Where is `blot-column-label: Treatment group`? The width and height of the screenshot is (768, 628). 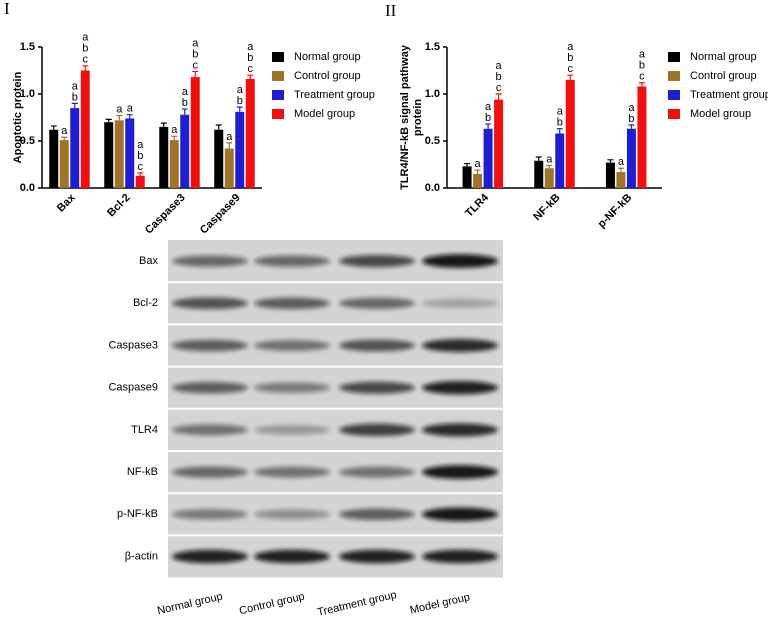
blot-column-label: Treatment group is located at coordinates (357, 604).